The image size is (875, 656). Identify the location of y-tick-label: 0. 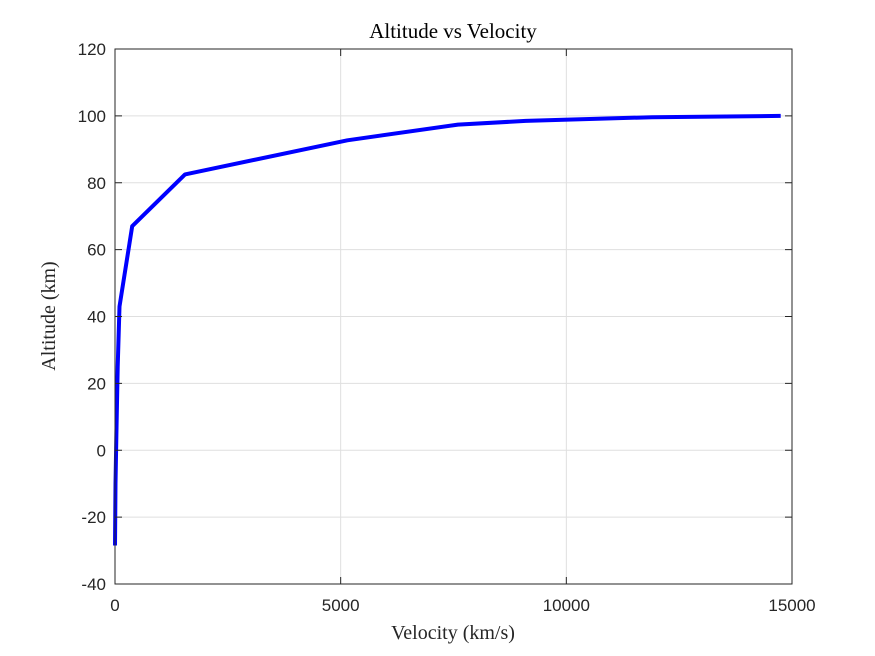
(101, 450).